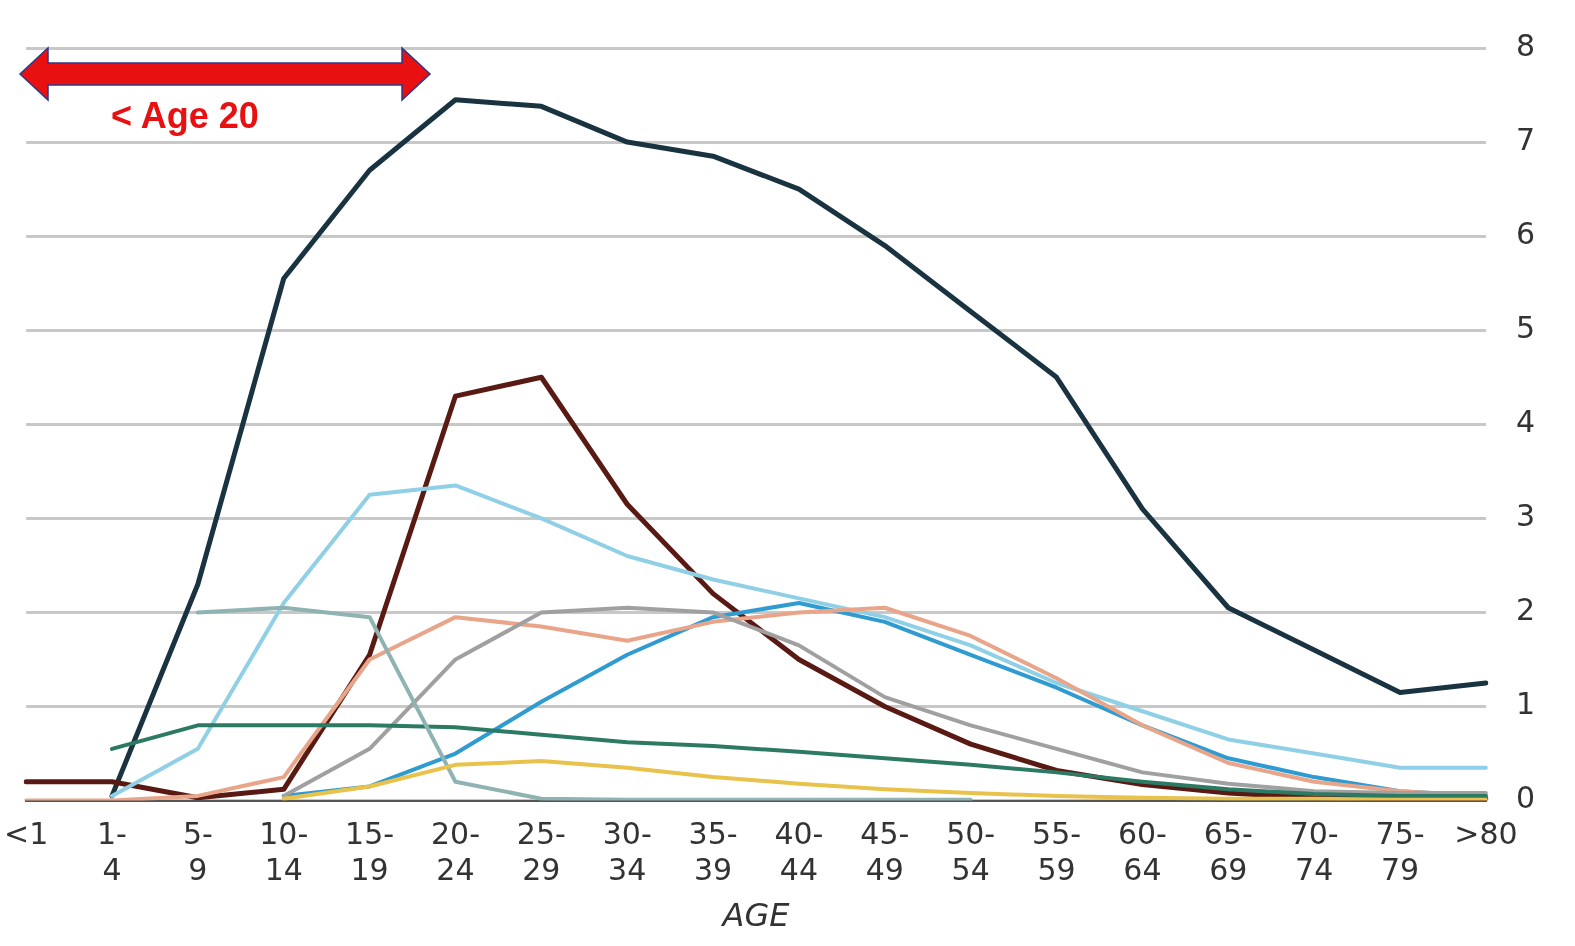  Describe the element at coordinates (1525, 328) in the screenshot. I see `y-tick-label: 5` at that location.